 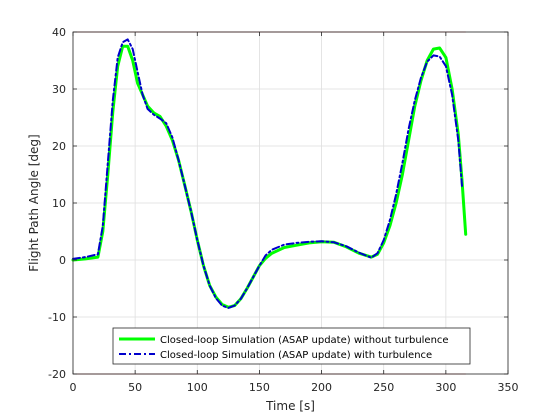 I want to click on x-tick-label: 250, so click(x=383, y=387).